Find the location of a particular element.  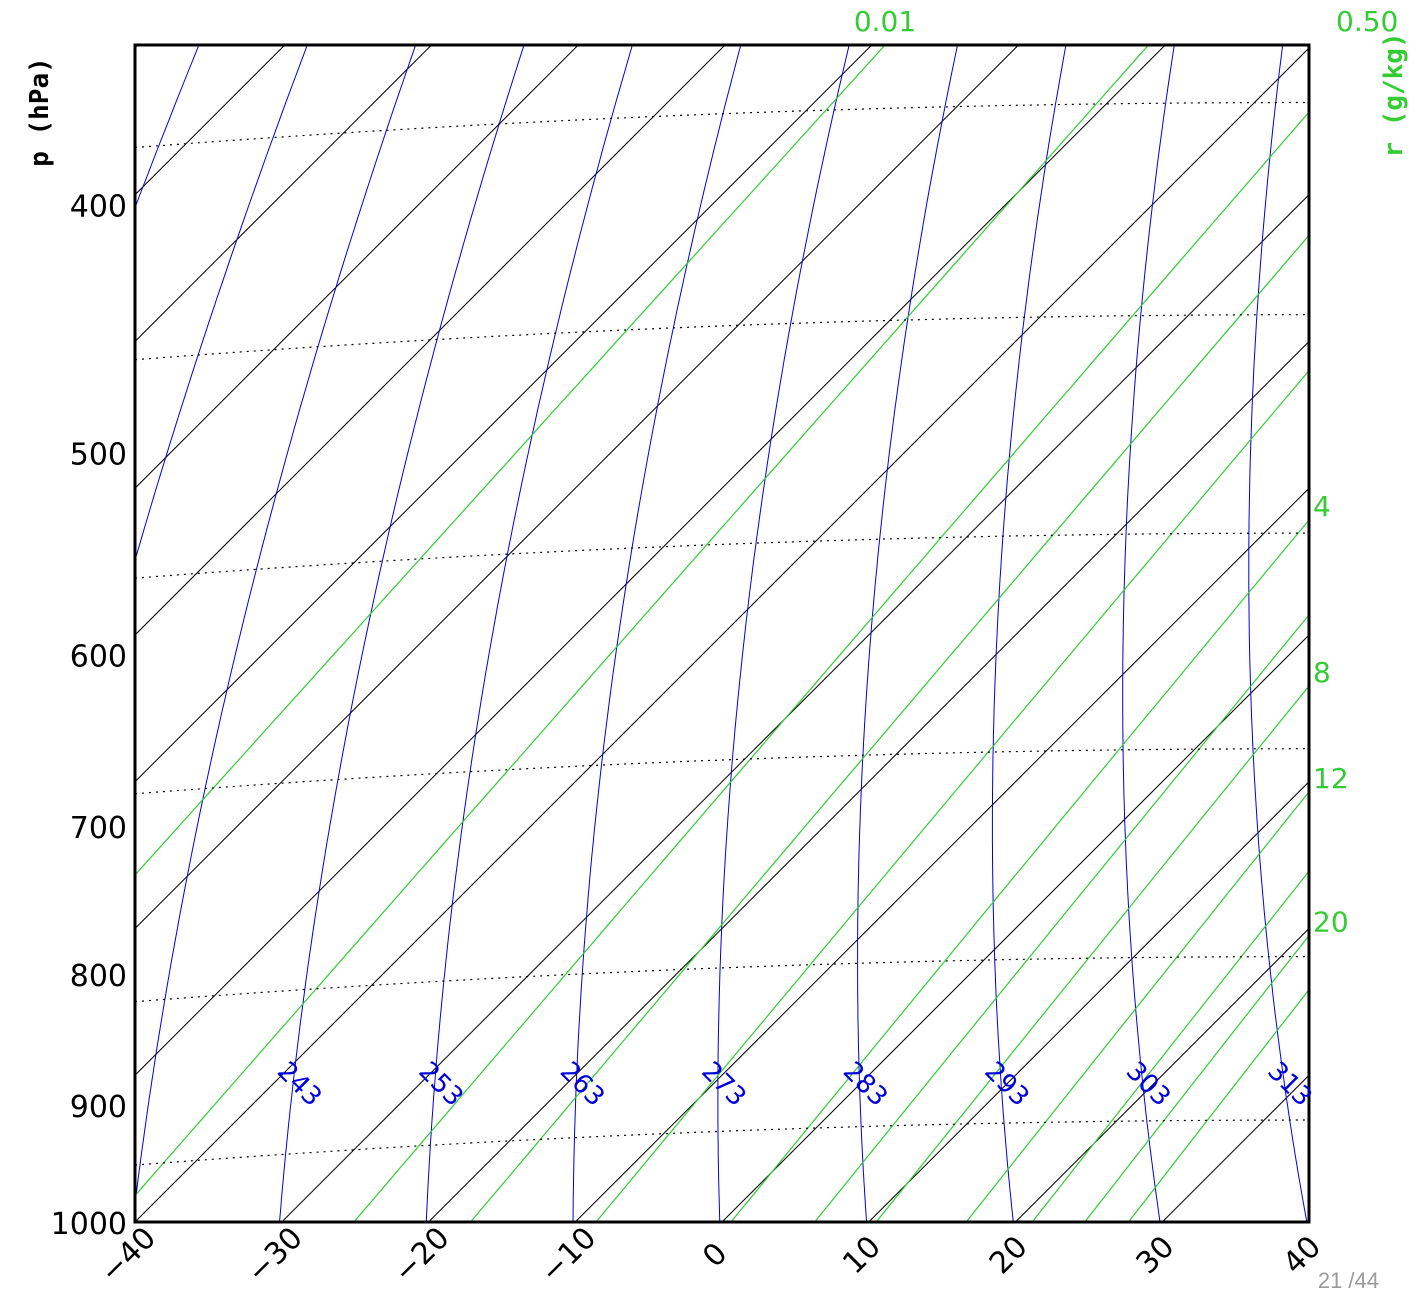

page-number: 21 /44 is located at coordinates (1348, 1281).